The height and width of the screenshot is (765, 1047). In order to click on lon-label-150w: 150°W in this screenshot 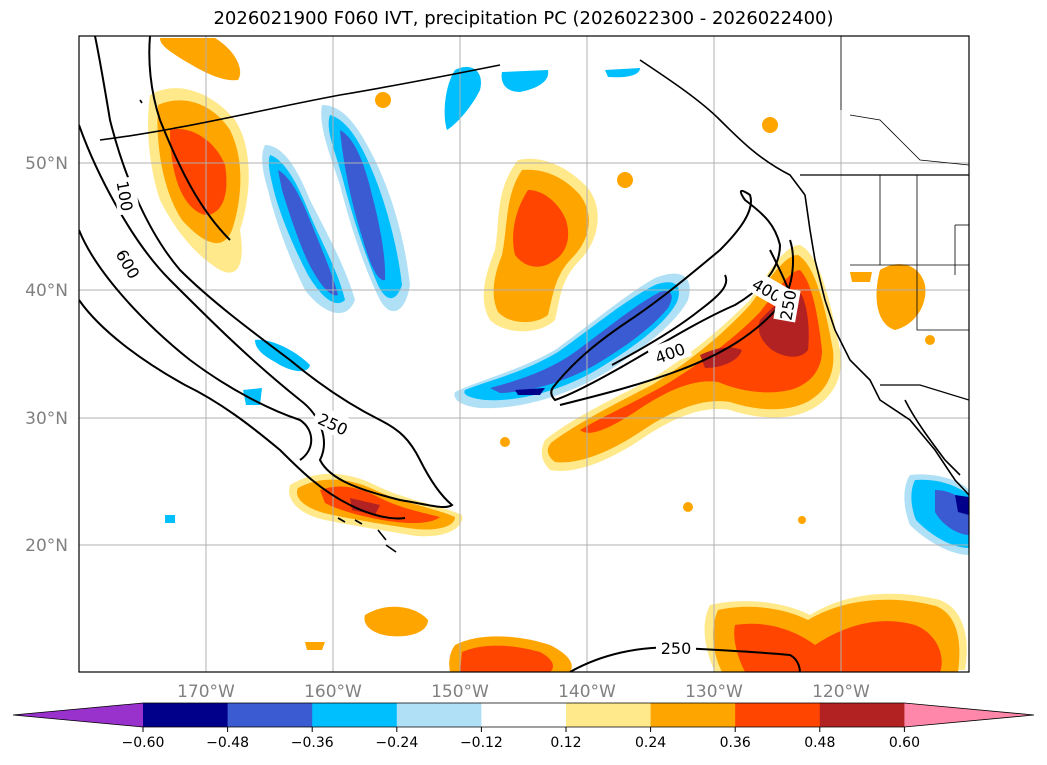, I will do `click(460, 692)`.